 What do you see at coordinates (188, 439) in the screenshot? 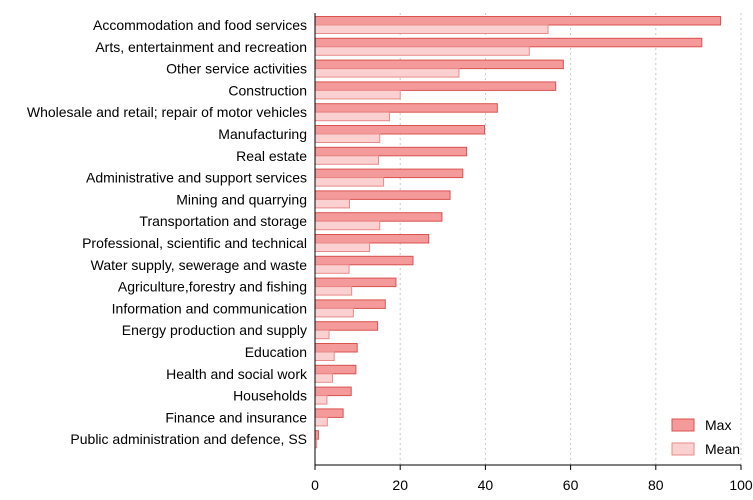
I see `category-label: Public administration and defence, SS` at bounding box center [188, 439].